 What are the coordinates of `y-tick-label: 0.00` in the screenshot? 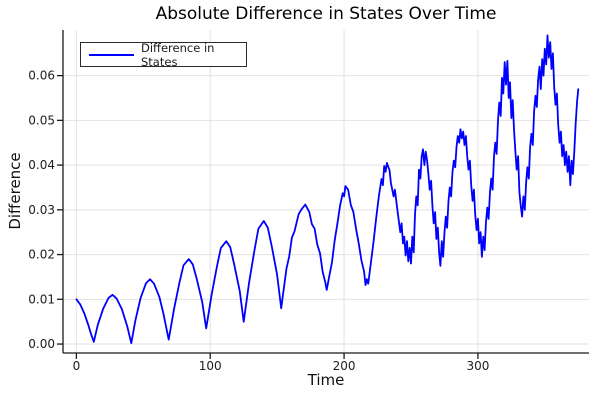 It's located at (41, 344).